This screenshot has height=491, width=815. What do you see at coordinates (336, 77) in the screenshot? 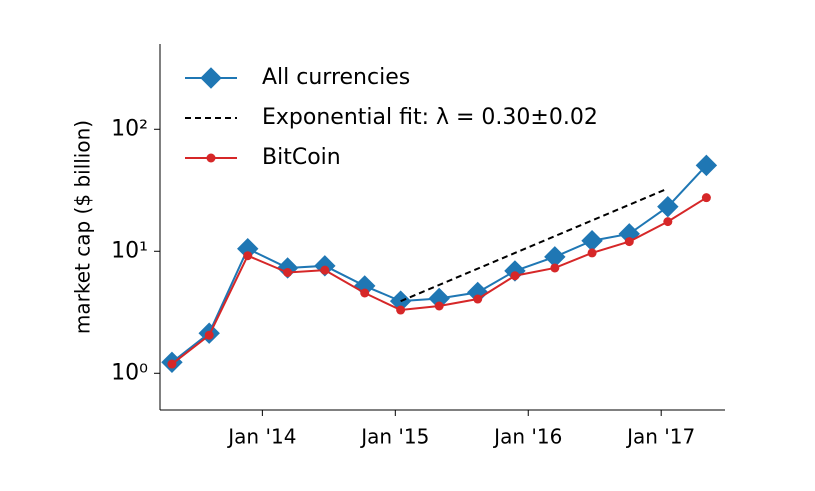
I see `legend-label: All currencies` at bounding box center [336, 77].